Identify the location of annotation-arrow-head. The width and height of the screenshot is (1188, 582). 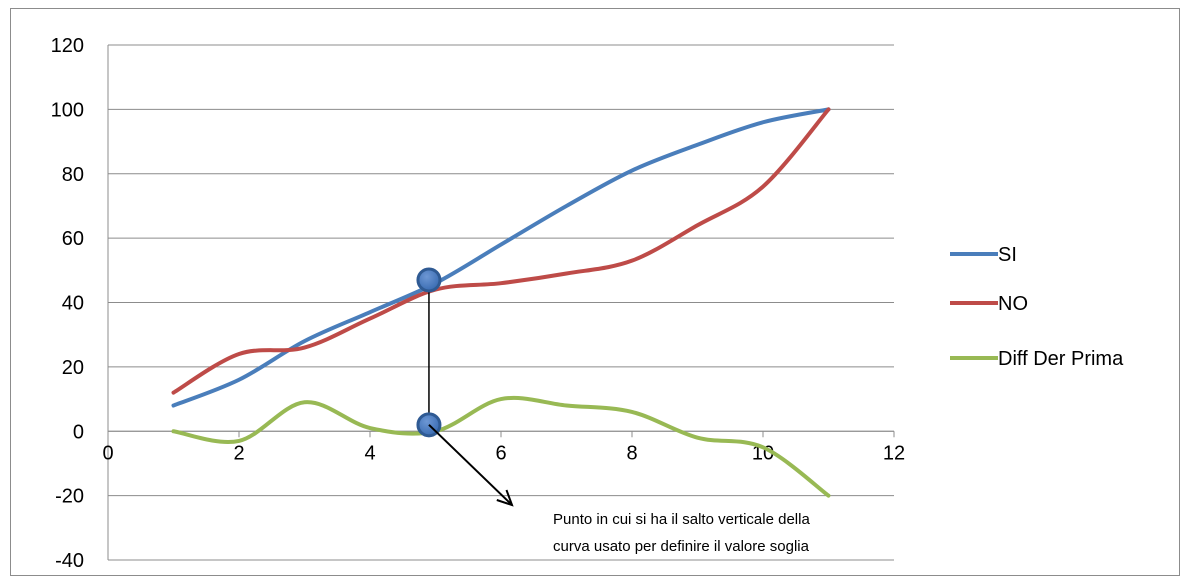
(505, 498).